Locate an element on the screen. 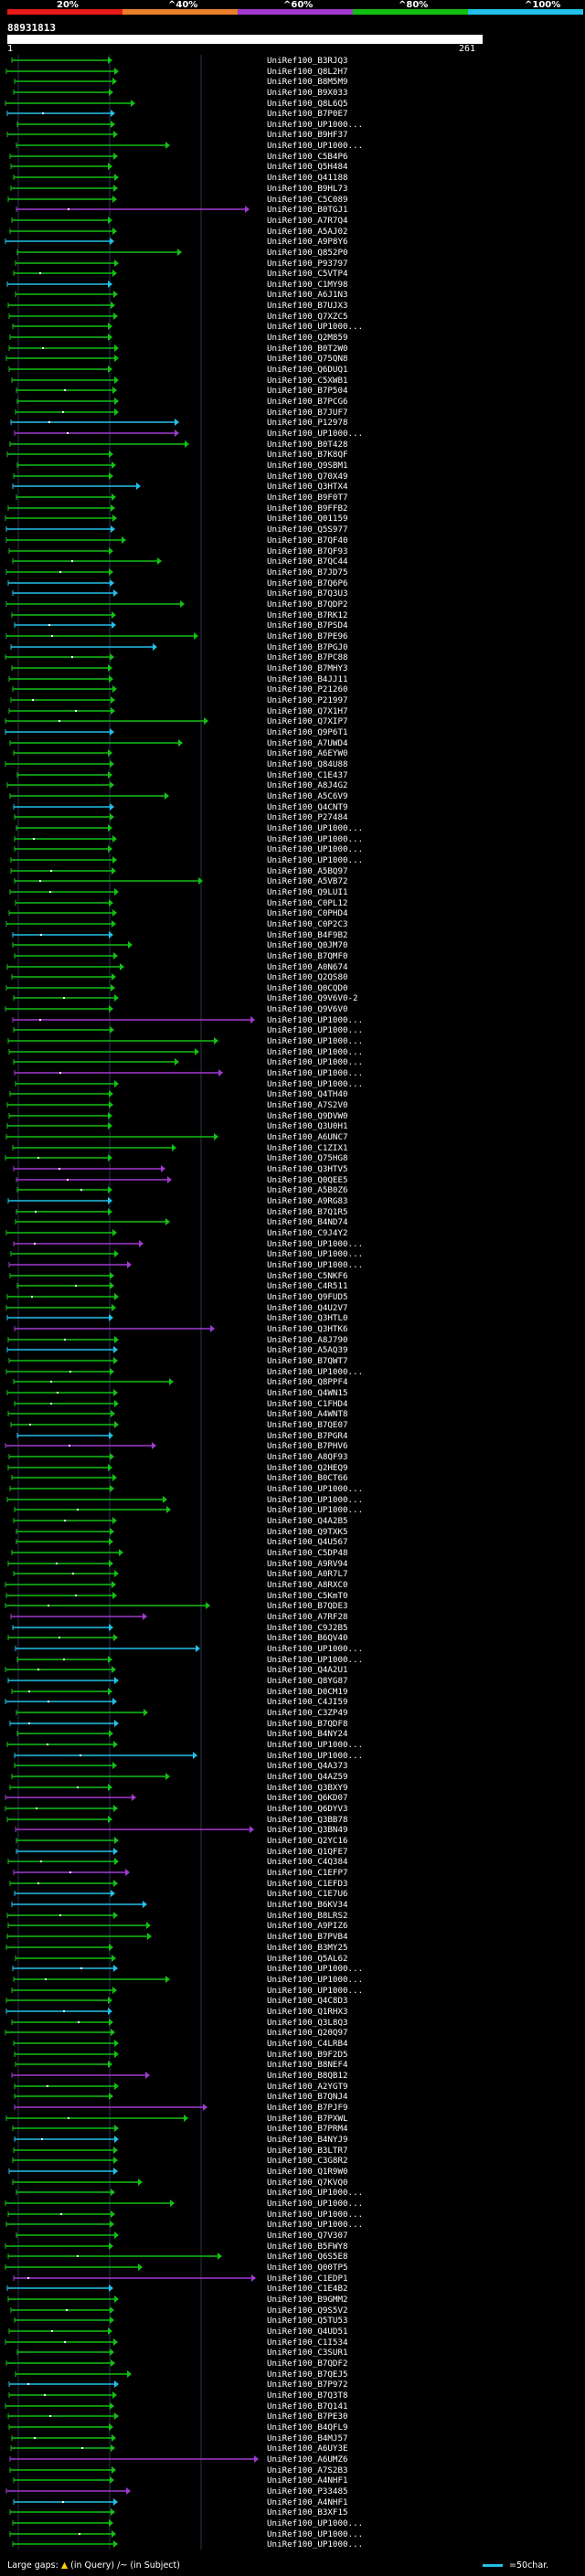 The image size is (585, 2576). hit-label: UniRef100_A8J4G2 is located at coordinates (308, 785).